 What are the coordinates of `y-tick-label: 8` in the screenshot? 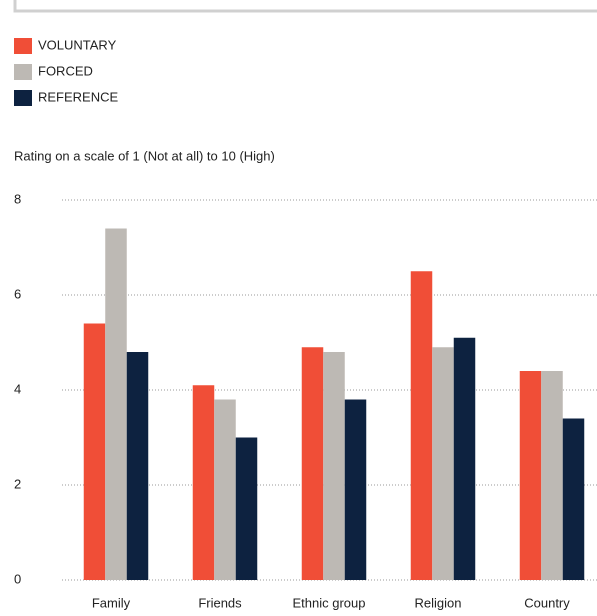 It's located at (17, 198).